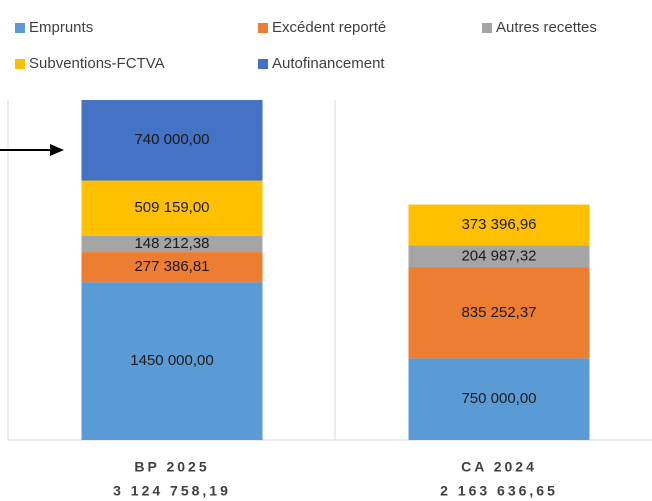  I want to click on legend-label: Autres recettes, so click(546, 27).